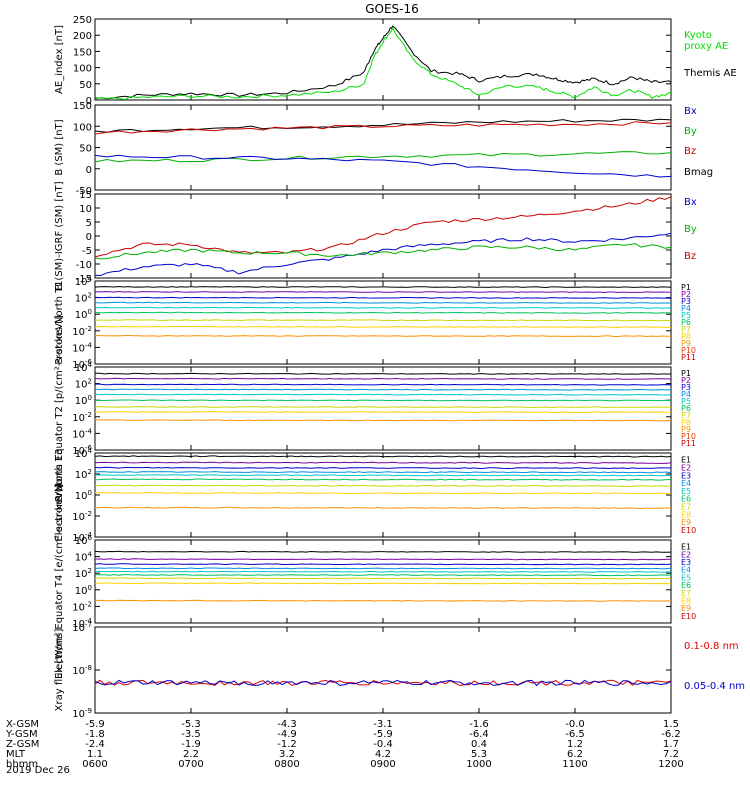  What do you see at coordinates (686, 322) in the screenshot?
I see `legend-entry: P6` at bounding box center [686, 322].